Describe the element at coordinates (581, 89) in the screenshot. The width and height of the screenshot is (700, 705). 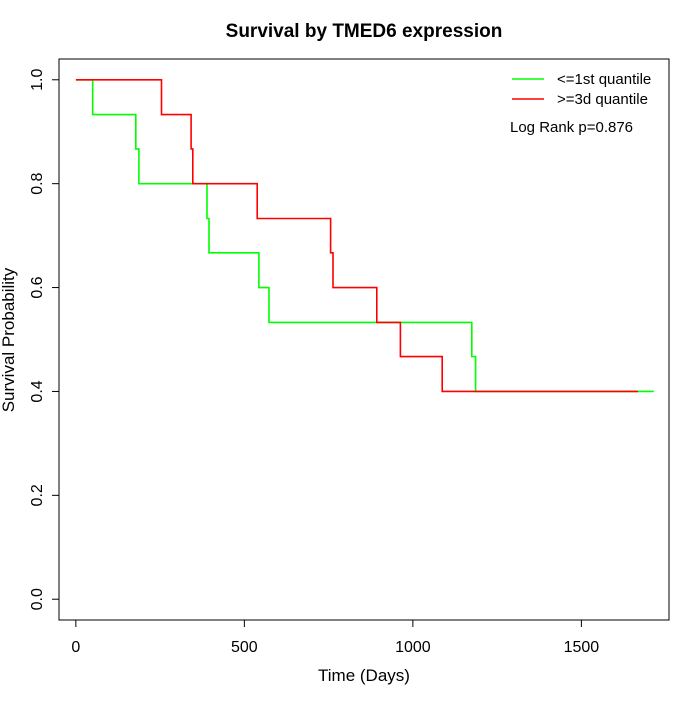
I see `legend: <=1st quantile >=3d quantile` at that location.